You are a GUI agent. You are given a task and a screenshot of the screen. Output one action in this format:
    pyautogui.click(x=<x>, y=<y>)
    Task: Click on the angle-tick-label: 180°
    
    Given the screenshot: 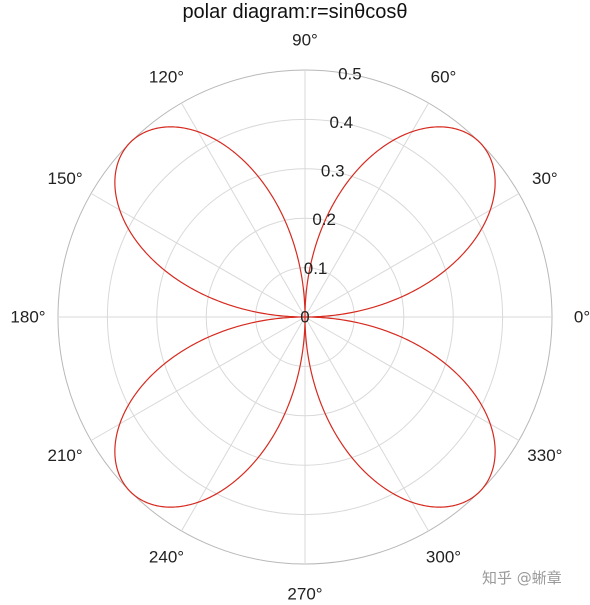 What is the action you would take?
    pyautogui.click(x=27, y=317)
    